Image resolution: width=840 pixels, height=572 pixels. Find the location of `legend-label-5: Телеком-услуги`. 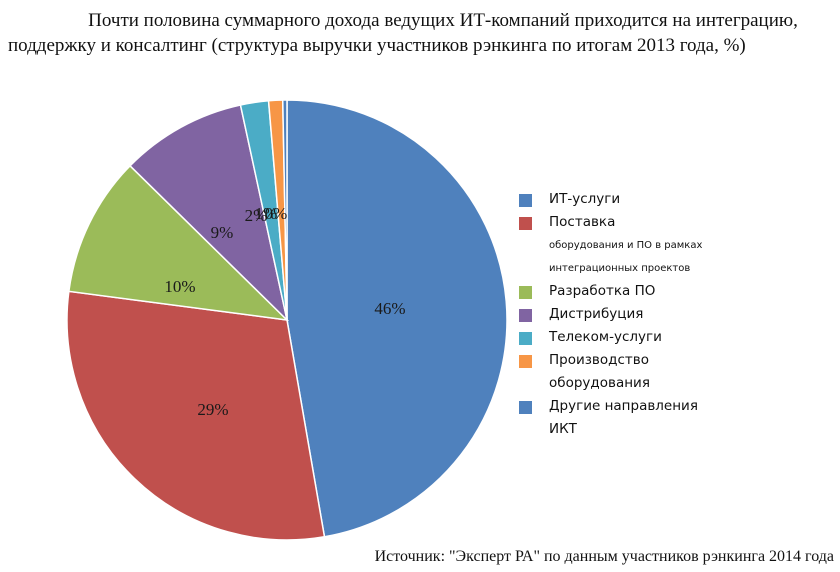

legend-label-5: Телеком-услуги is located at coordinates (605, 337).